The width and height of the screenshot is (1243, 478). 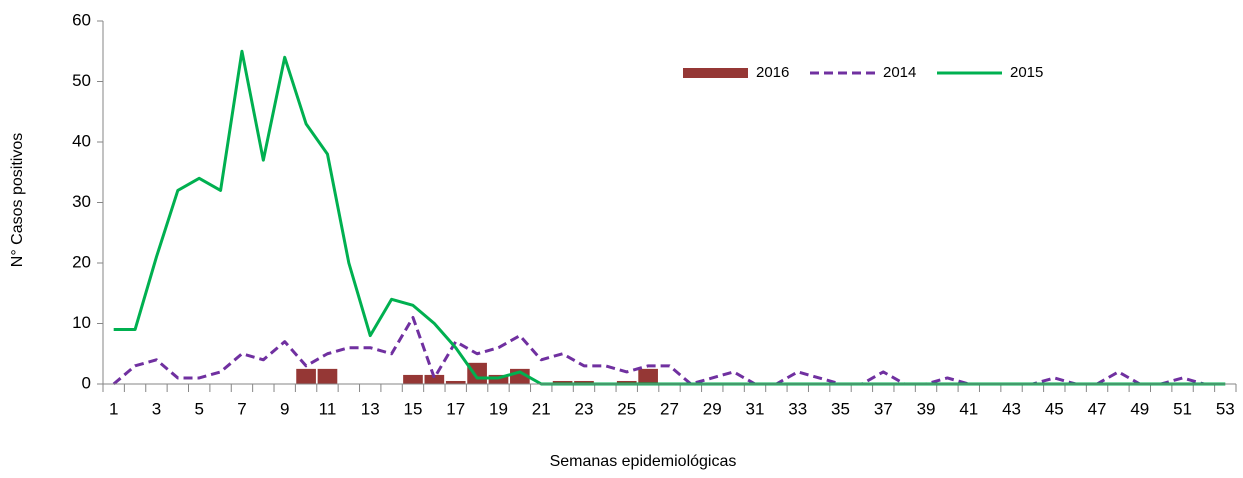 I want to click on y-tick-label: 40, so click(x=81, y=140).